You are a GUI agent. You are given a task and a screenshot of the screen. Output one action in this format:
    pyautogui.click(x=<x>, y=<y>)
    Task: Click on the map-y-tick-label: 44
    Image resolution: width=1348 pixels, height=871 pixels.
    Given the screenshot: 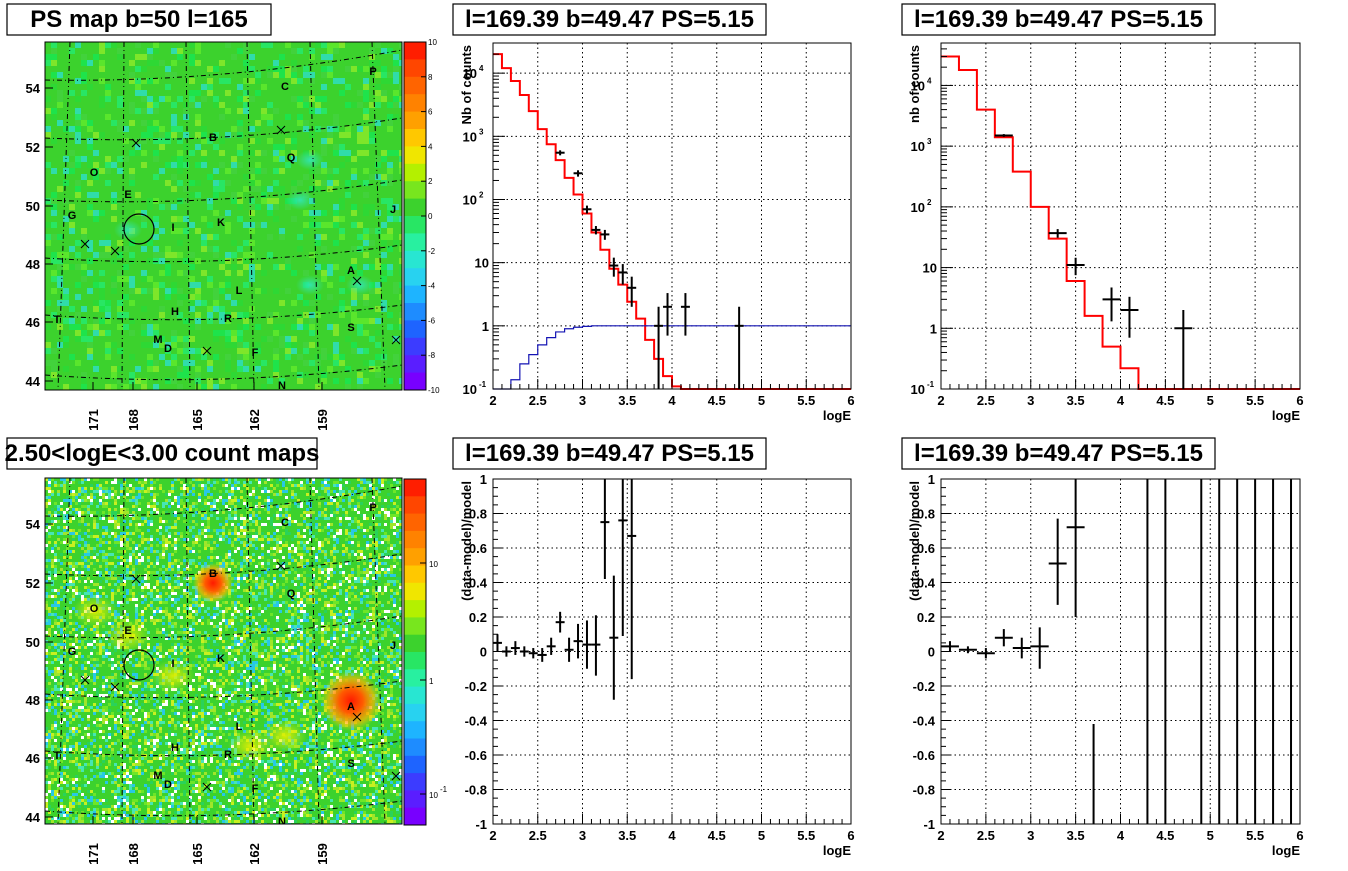 What is the action you would take?
    pyautogui.click(x=33, y=381)
    